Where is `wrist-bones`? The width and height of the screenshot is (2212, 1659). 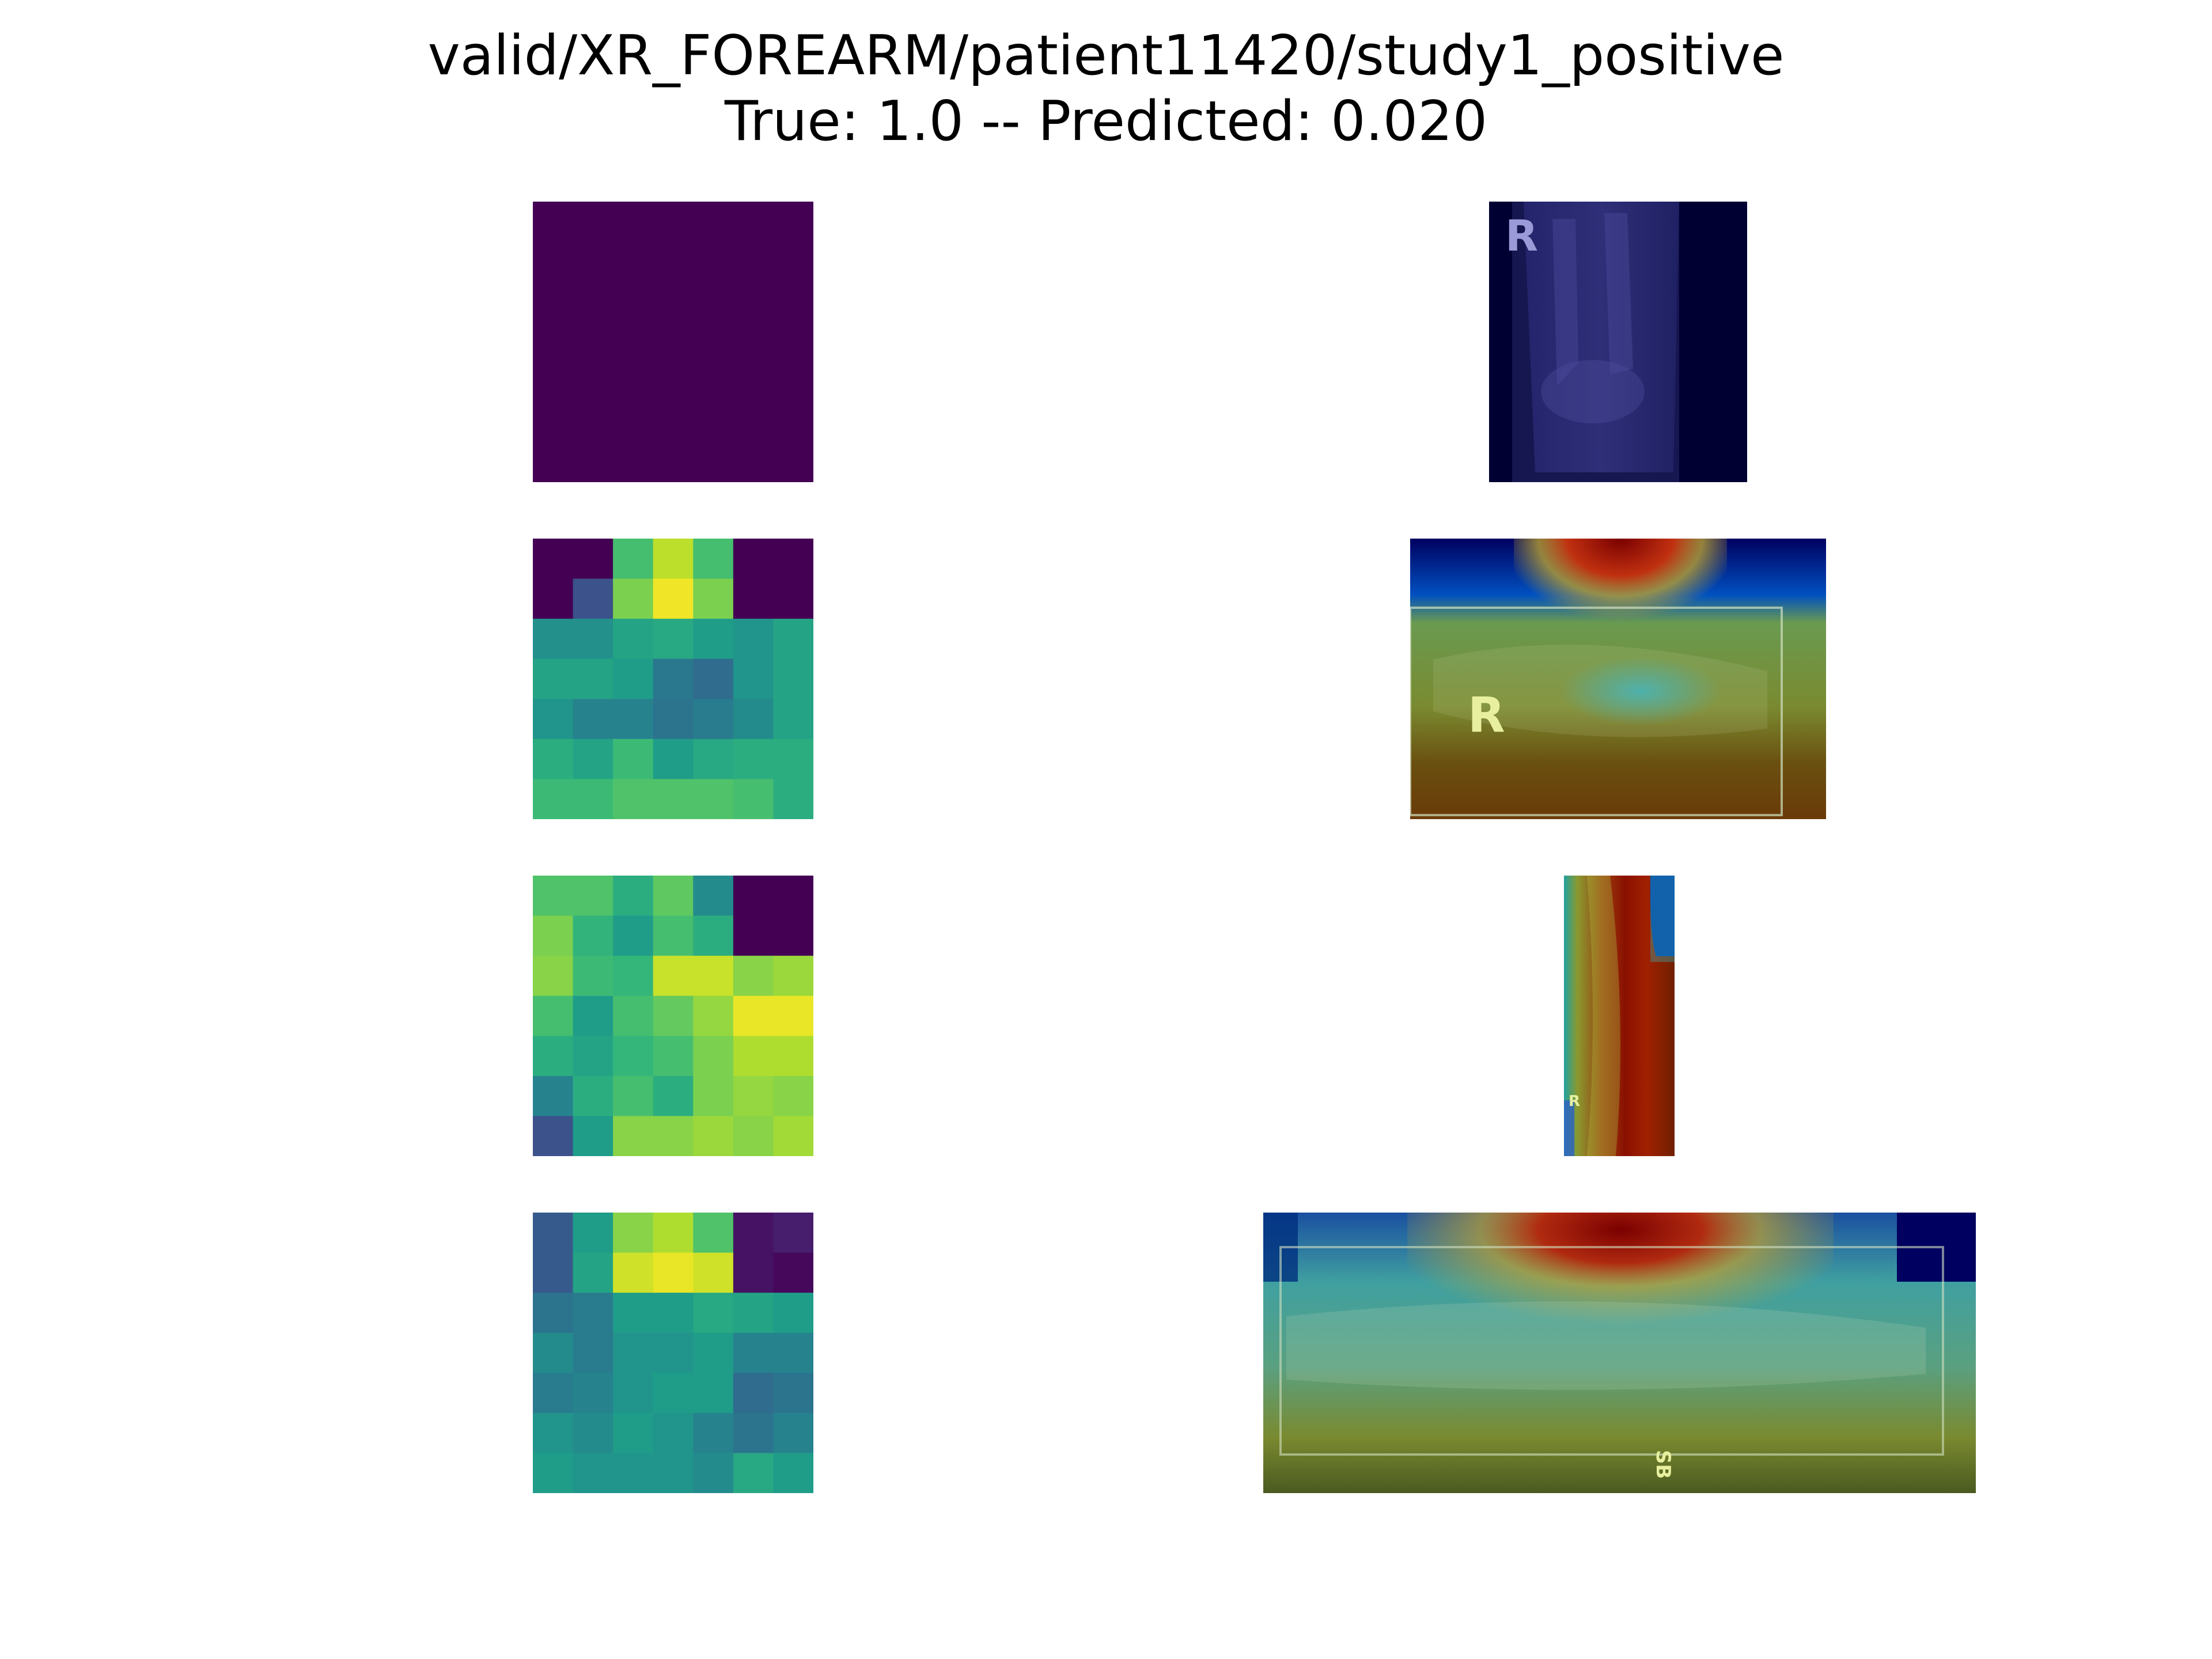
wrist-bones is located at coordinates (1593, 391).